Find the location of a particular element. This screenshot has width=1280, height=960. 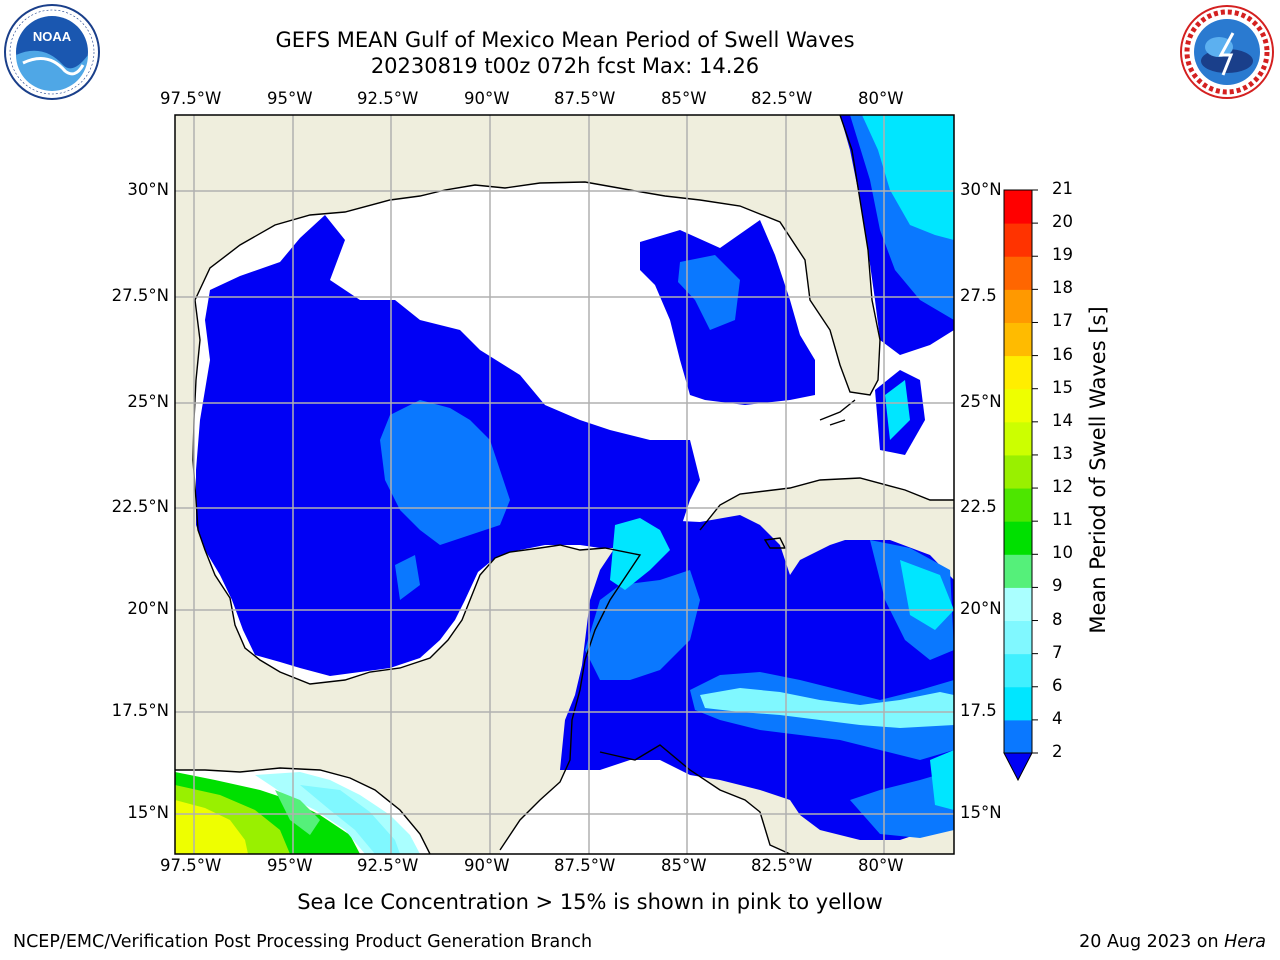

lon-label-bottom: 85°W is located at coordinates (684, 865).